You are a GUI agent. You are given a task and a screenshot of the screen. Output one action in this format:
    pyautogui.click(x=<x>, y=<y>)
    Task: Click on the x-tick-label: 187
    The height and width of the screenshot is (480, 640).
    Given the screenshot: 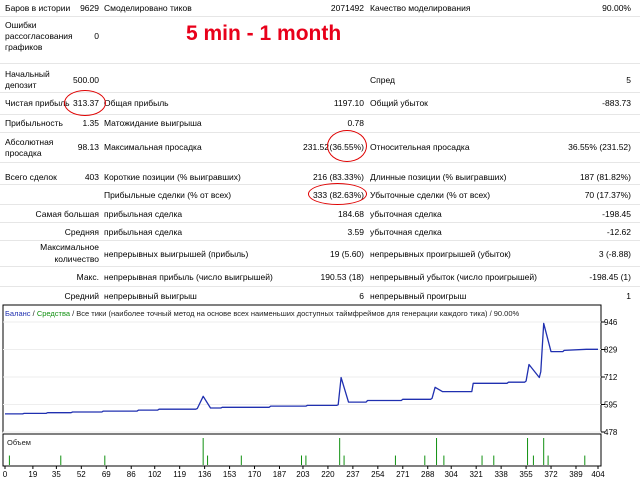 What is the action you would take?
    pyautogui.click(x=280, y=474)
    